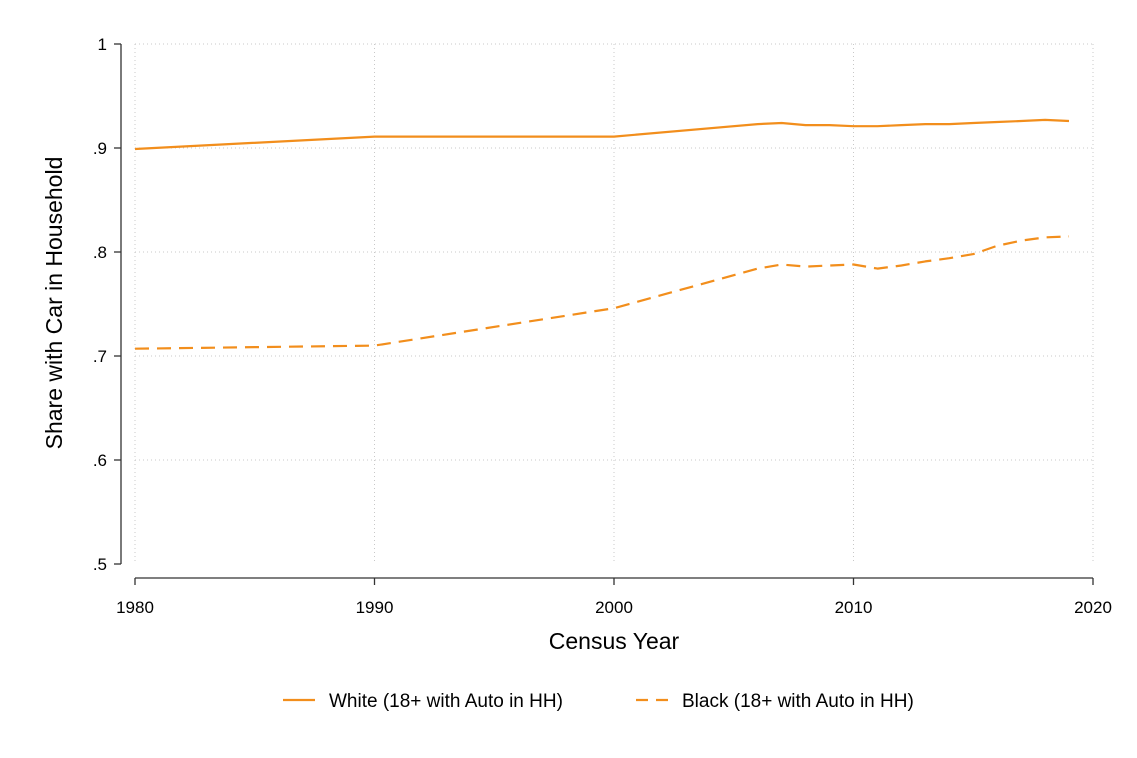  Describe the element at coordinates (602, 292) in the screenshot. I see `series-line-black` at that location.